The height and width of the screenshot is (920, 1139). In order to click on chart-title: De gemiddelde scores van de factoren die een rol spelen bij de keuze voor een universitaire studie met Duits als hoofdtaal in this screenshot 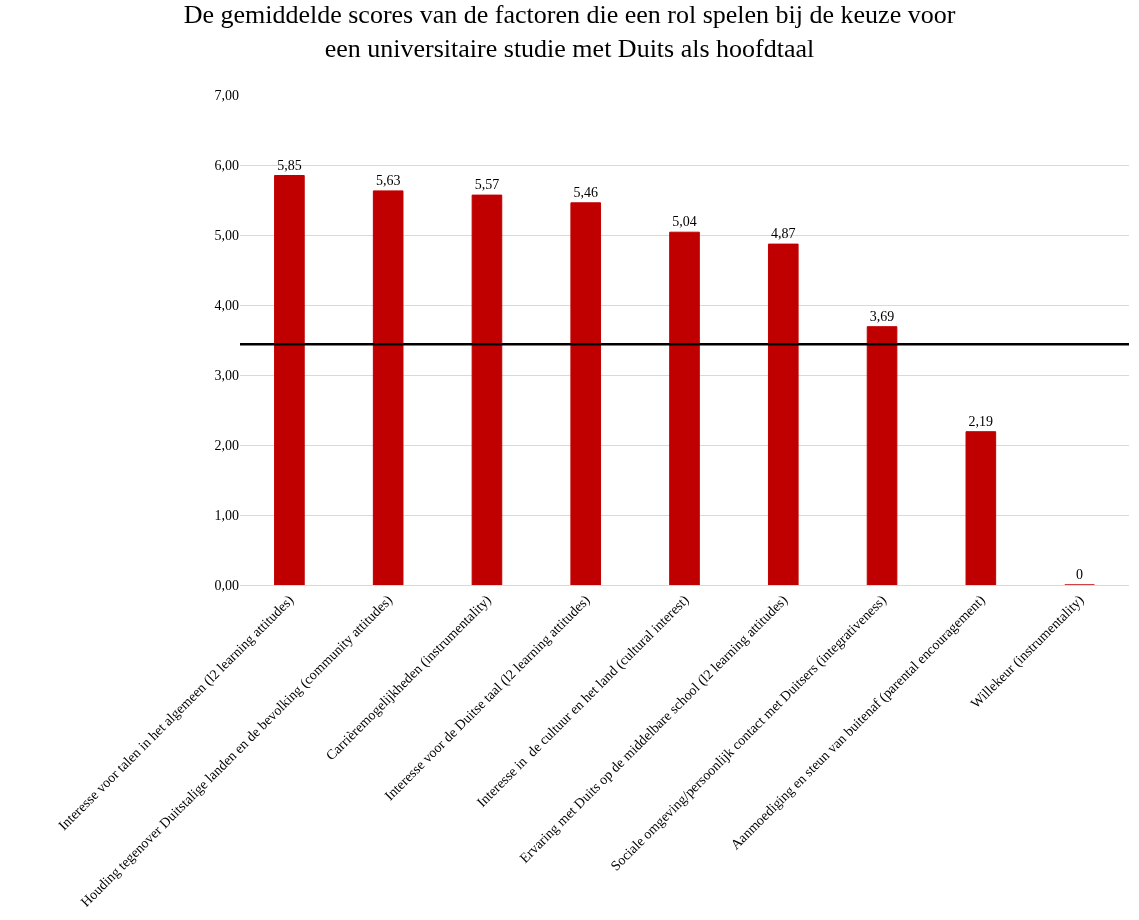, I will do `click(569, 31)`.